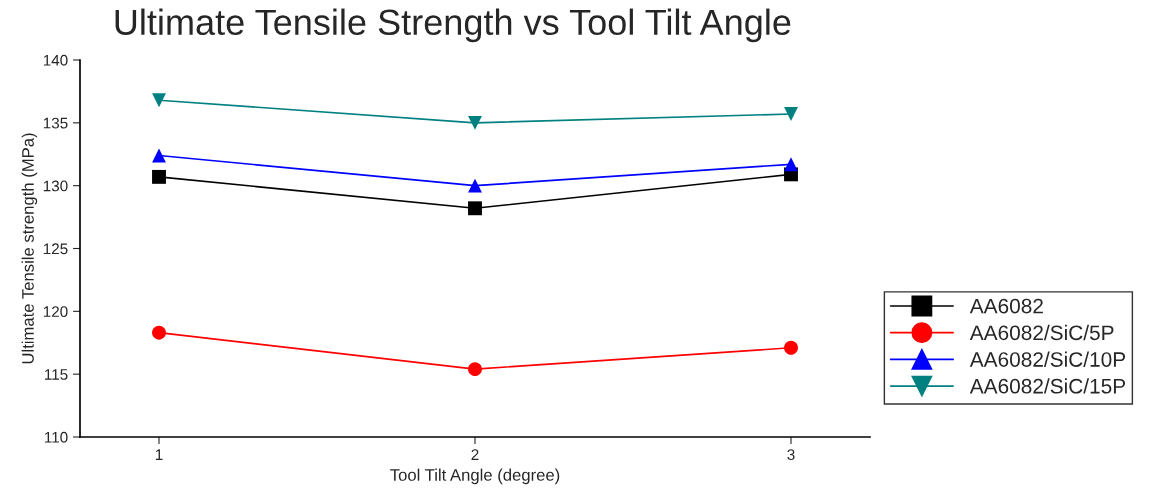 The height and width of the screenshot is (496, 1151). I want to click on legend-label: AA6082, so click(1006, 306).